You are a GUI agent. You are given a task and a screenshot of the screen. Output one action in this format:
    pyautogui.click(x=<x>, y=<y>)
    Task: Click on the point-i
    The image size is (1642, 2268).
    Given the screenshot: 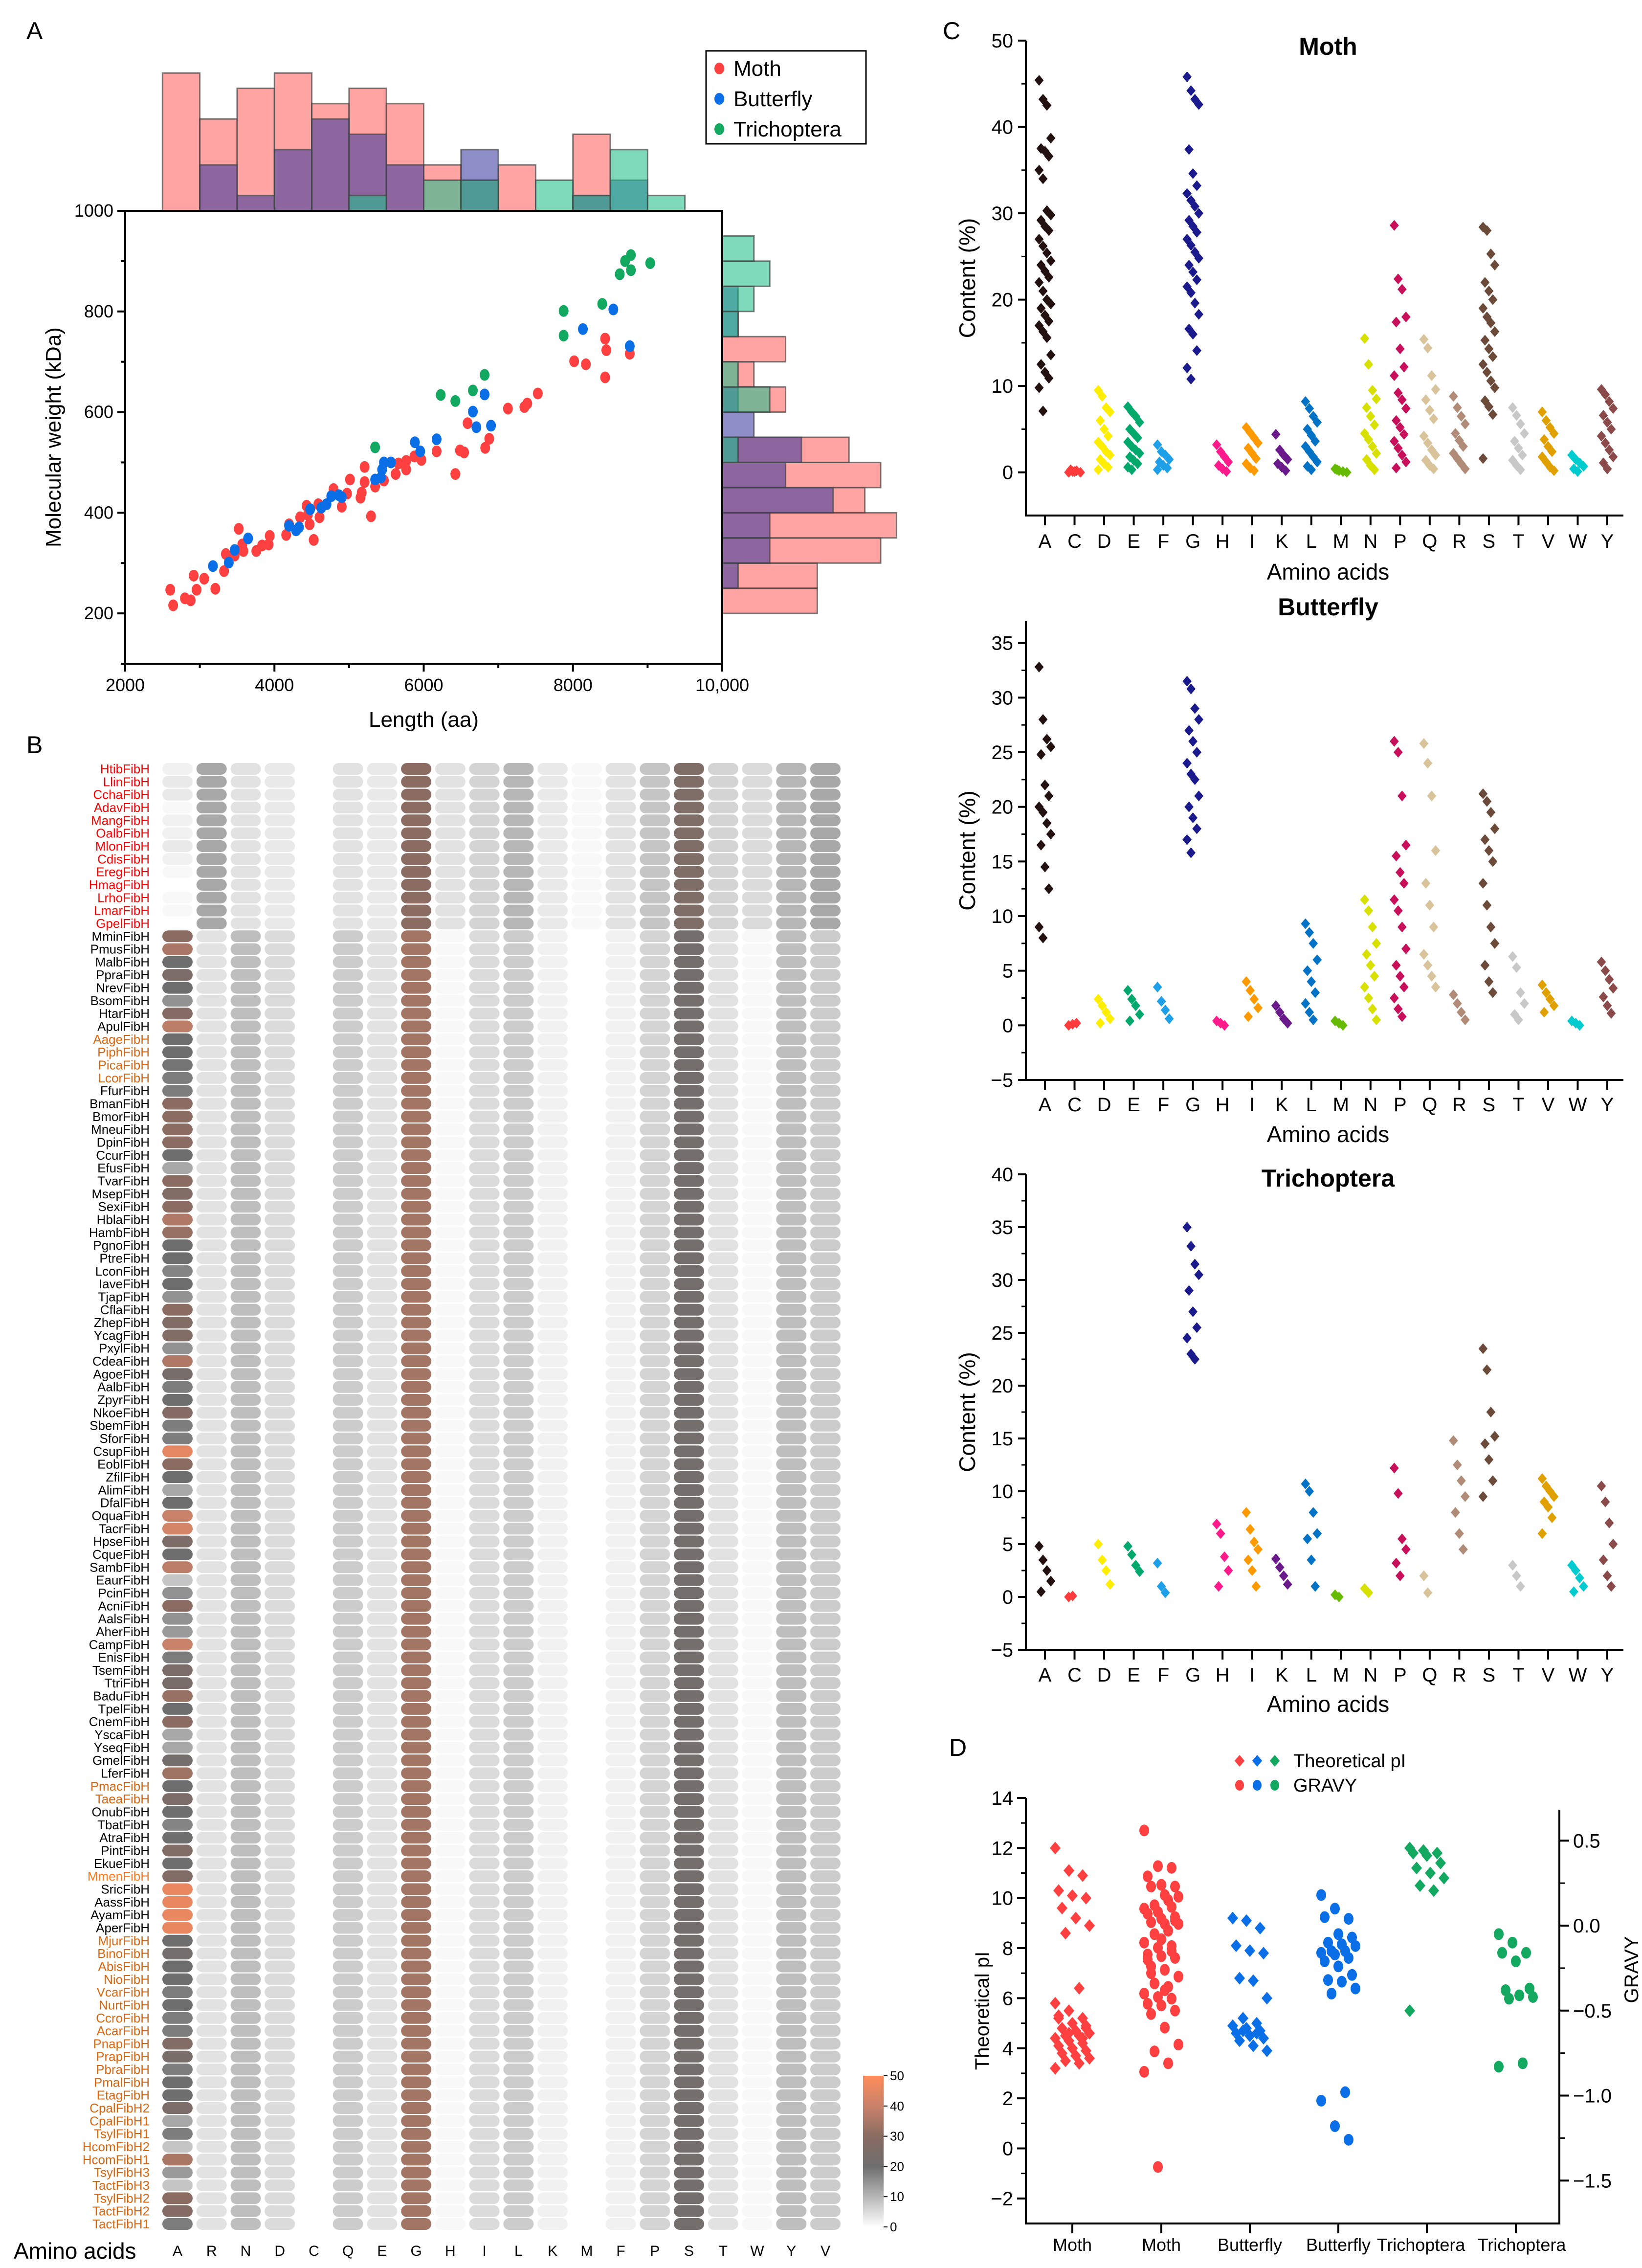 What is the action you would take?
    pyautogui.click(x=1246, y=1512)
    